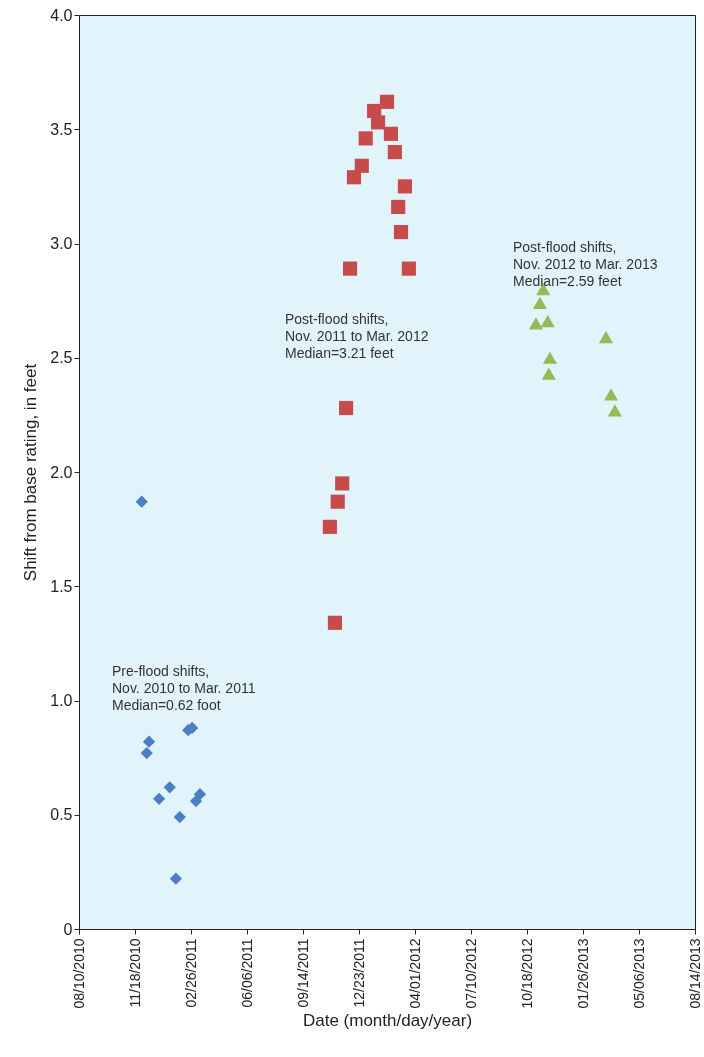  What do you see at coordinates (638, 973) in the screenshot?
I see `x-tick-label: 05/06/2013` at bounding box center [638, 973].